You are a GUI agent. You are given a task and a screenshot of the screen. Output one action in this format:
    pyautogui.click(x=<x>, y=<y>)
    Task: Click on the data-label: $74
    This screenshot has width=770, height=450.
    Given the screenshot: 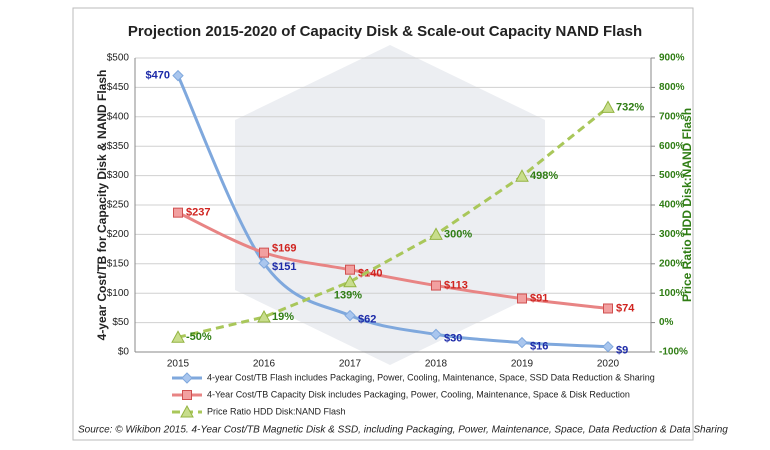 What is the action you would take?
    pyautogui.click(x=625, y=308)
    